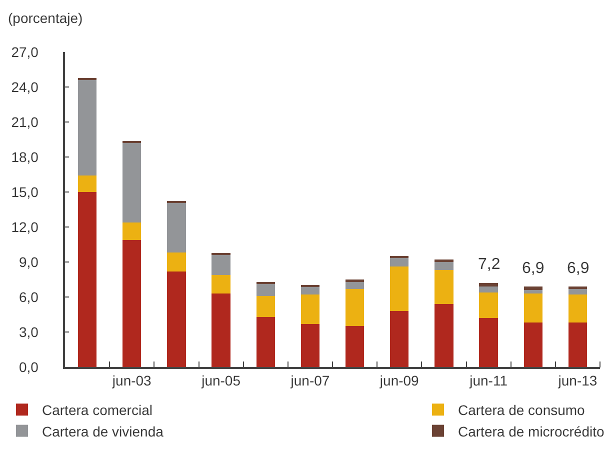 Image resolution: width=614 pixels, height=454 pixels. Describe the element at coordinates (25, 192) in the screenshot. I see `y-tick-label: 15,0` at that location.